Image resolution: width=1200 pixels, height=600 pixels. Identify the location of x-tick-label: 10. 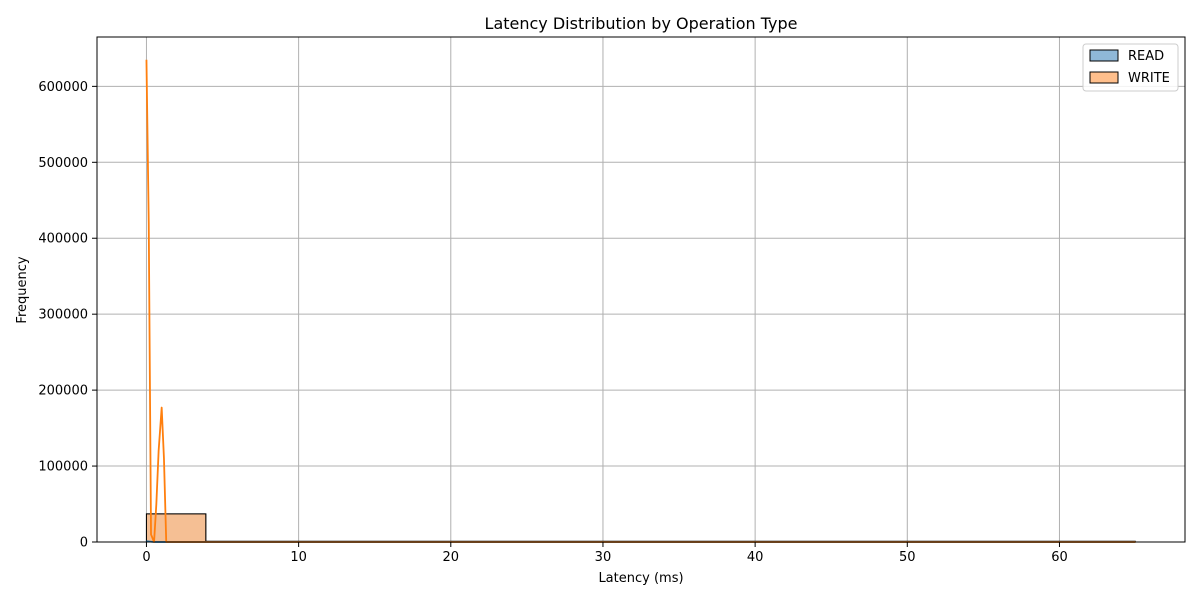
(298, 557).